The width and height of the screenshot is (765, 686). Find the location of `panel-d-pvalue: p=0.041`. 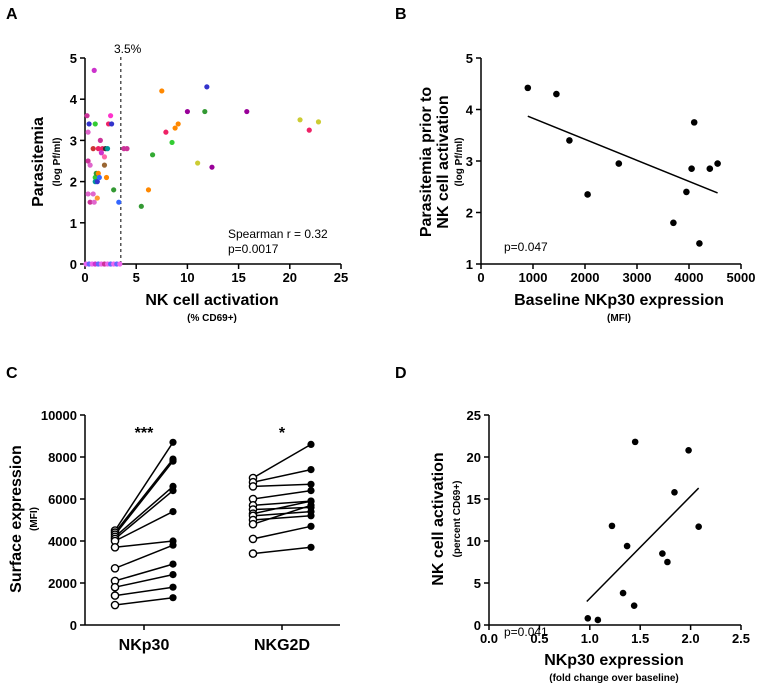

panel-d-pvalue: p=0.041 is located at coordinates (526, 632).